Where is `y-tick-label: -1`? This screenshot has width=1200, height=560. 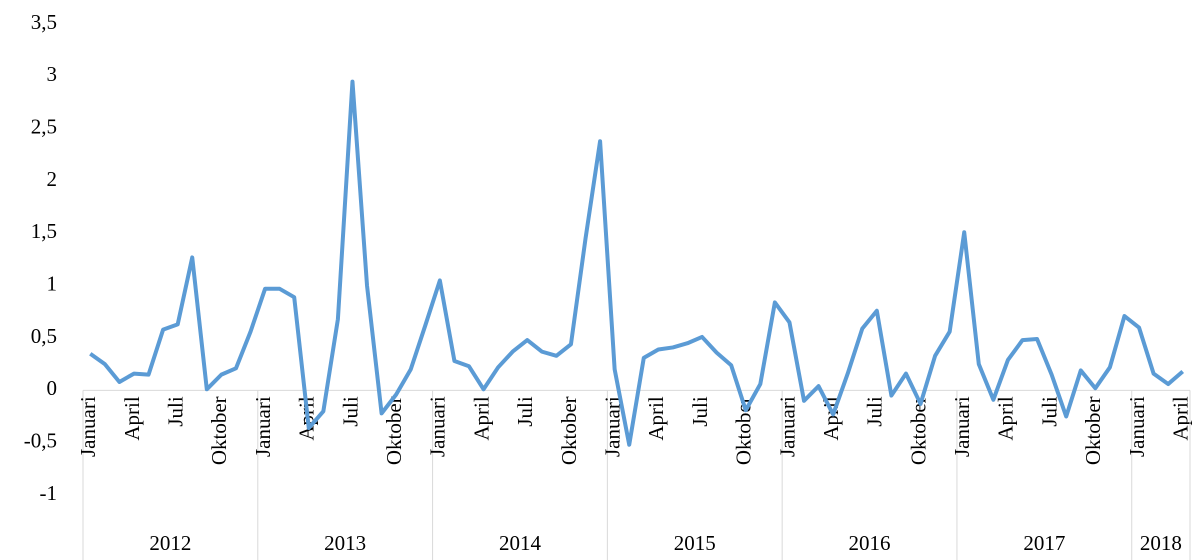 y-tick-label: -1 is located at coordinates (49, 493).